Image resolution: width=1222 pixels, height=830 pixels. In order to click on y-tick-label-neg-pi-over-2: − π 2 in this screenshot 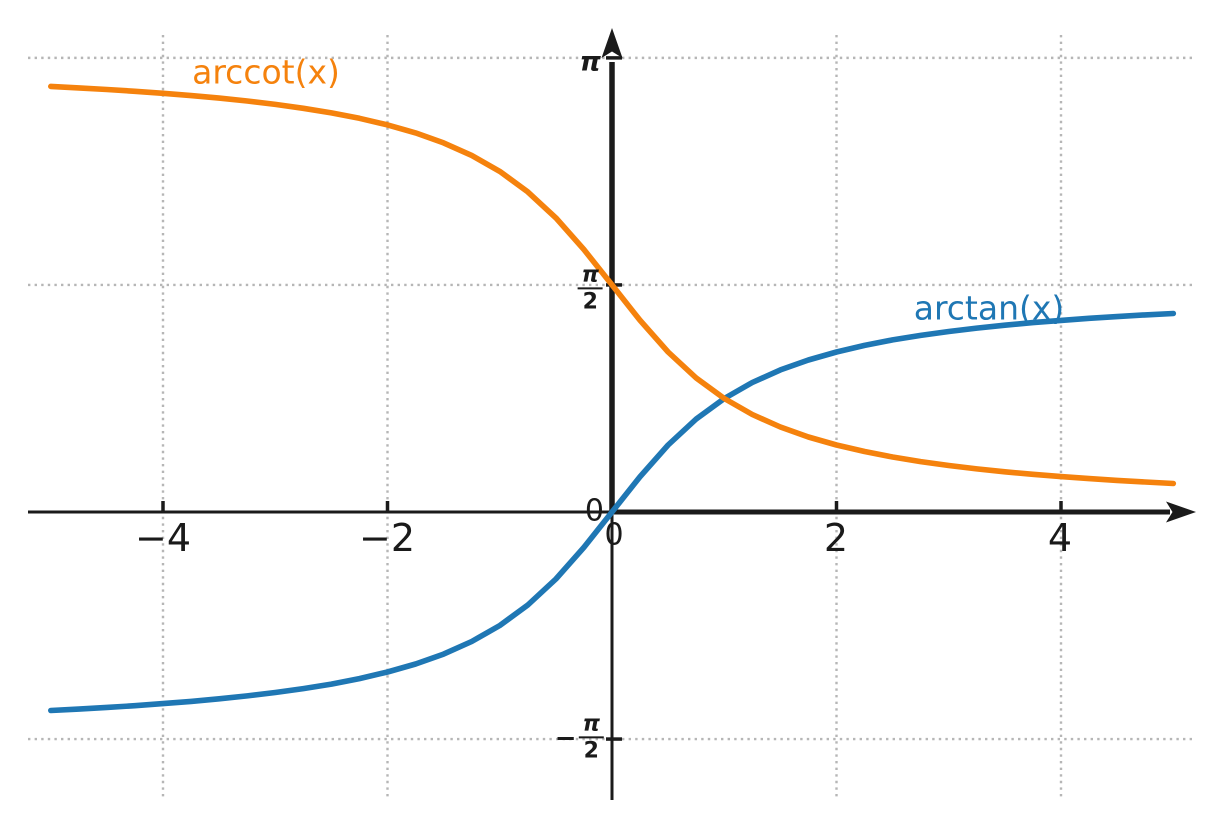, I will do `click(579, 737)`.